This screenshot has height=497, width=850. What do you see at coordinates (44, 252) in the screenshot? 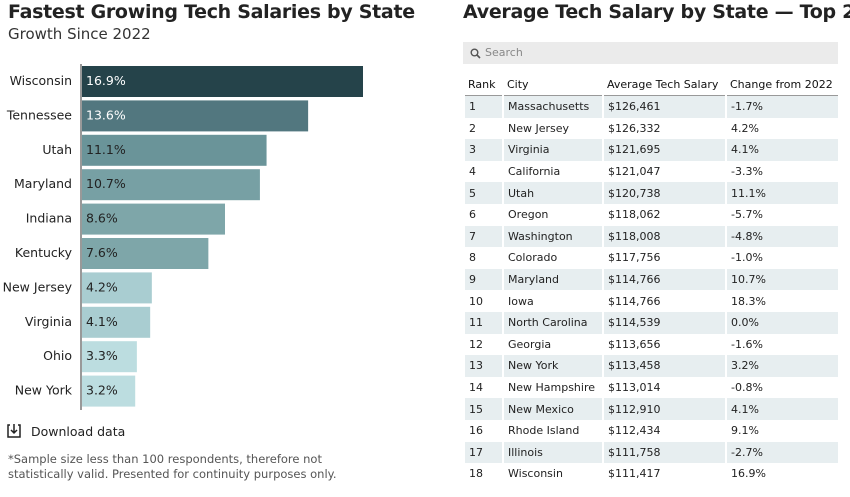
I see `y-tick-label: Kentucky` at bounding box center [44, 252].